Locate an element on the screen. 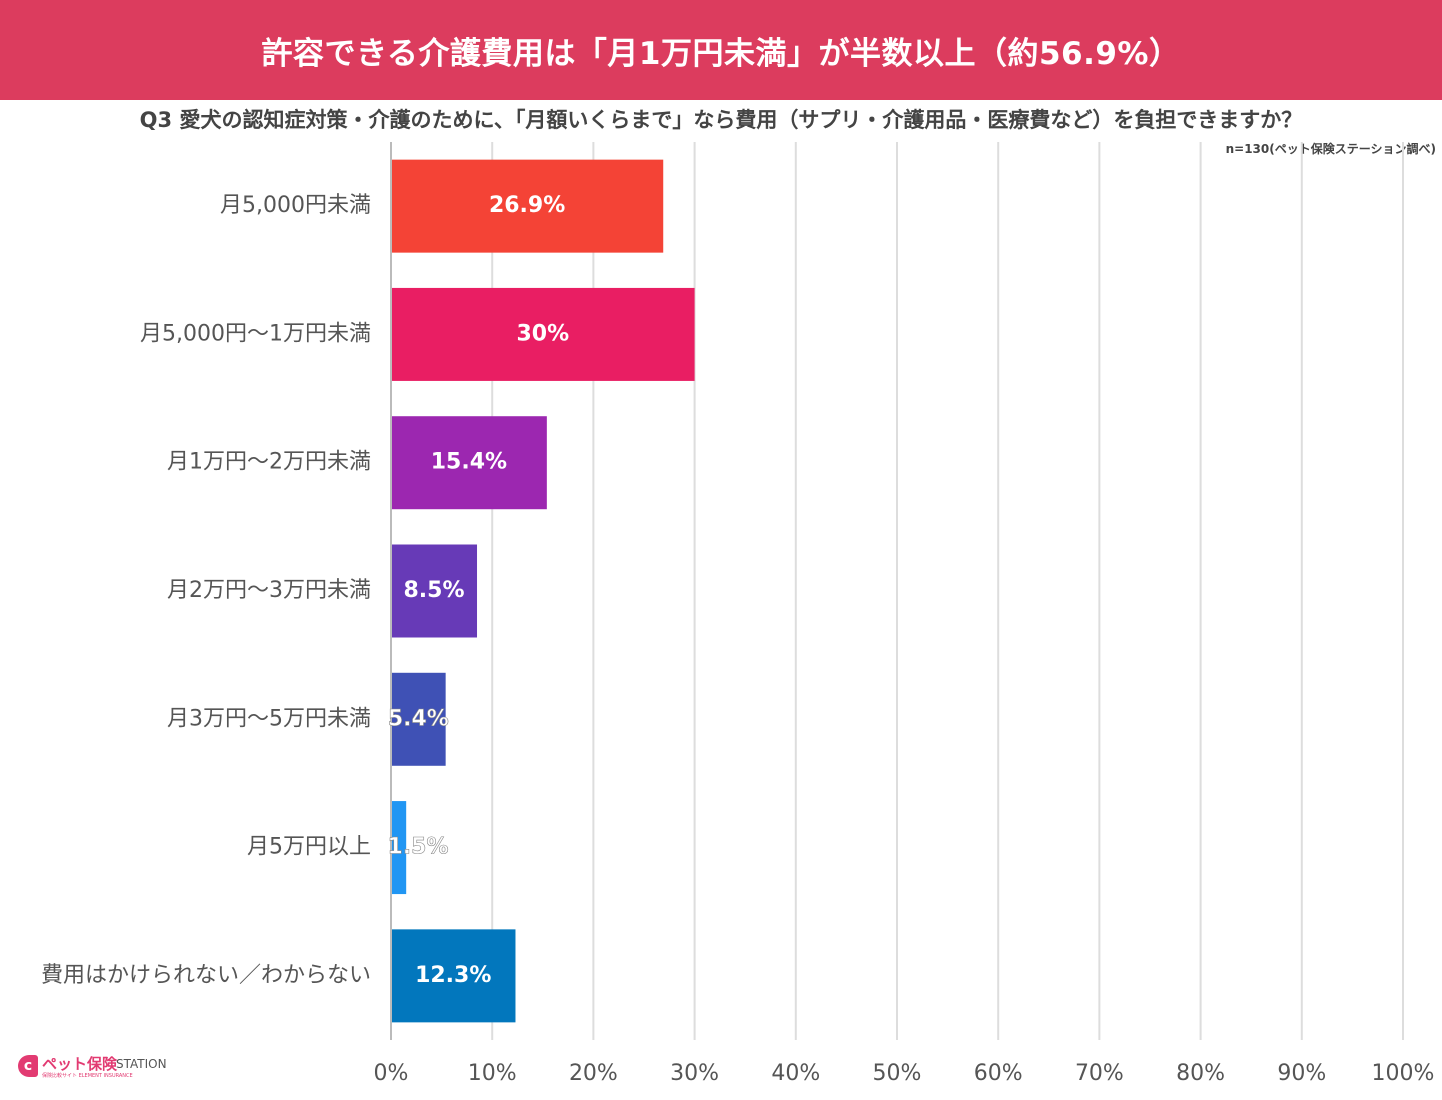 The width and height of the screenshot is (1442, 1100). category-label: 費用はかけられない／わからない is located at coordinates (206, 975).